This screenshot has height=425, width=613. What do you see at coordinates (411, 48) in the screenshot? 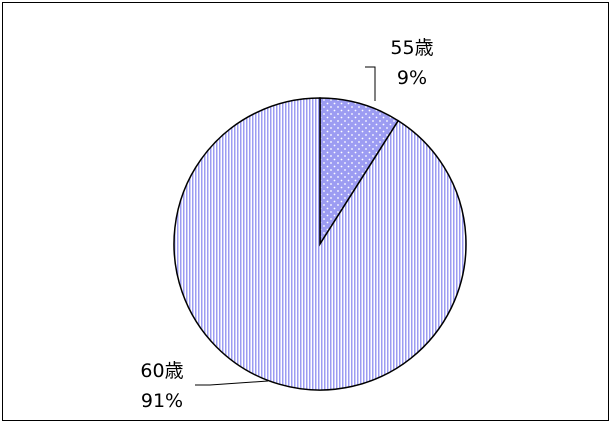
I see `slice-label-55: 55歳` at bounding box center [411, 48].